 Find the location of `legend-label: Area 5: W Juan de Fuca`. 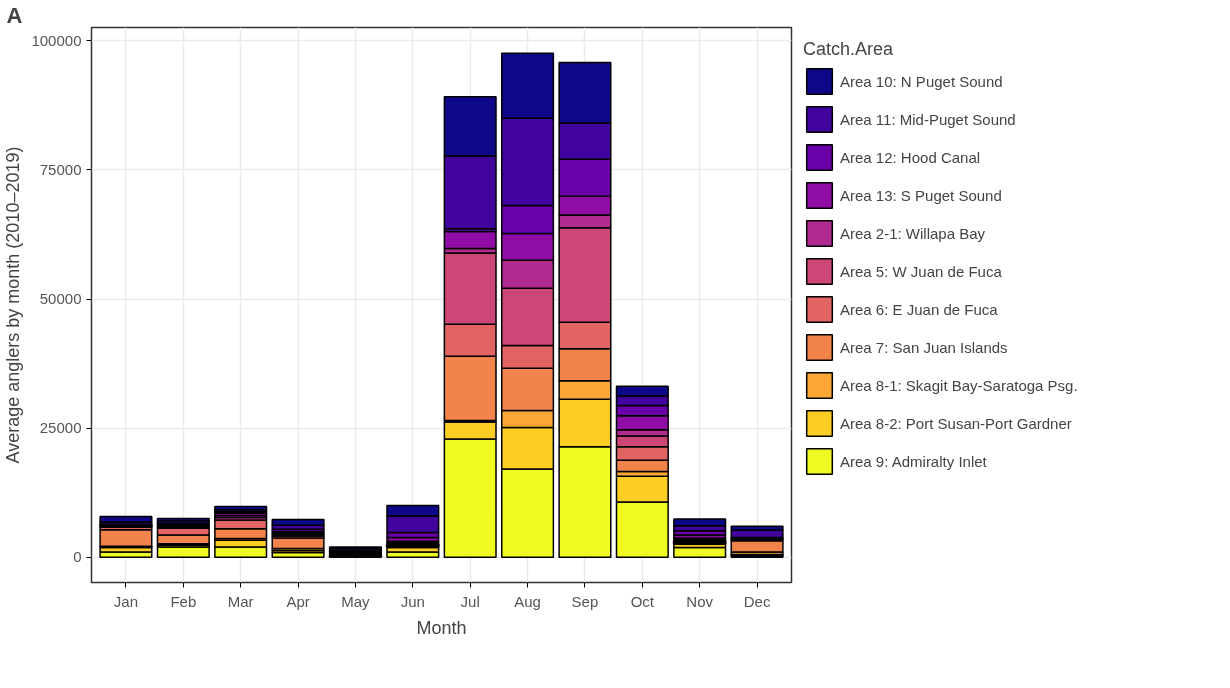

legend-label: Area 5: W Juan de Fuca is located at coordinates (921, 271).